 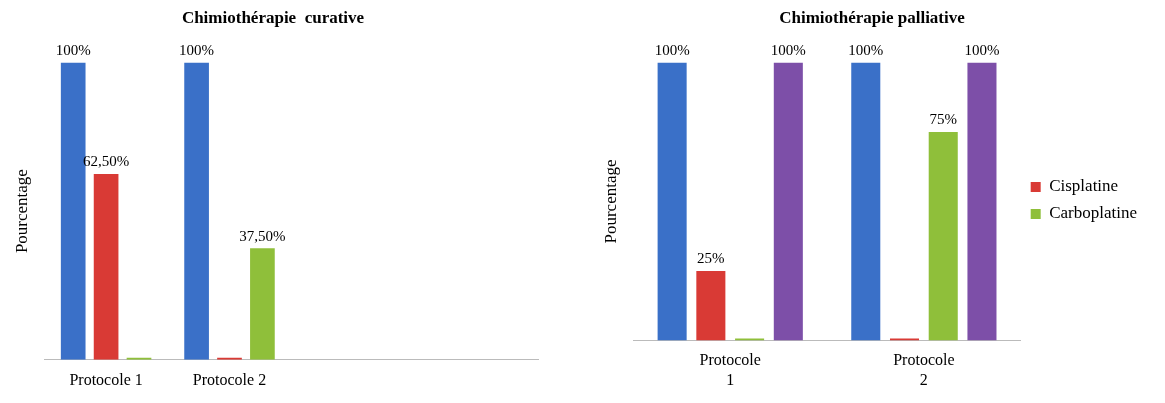 I want to click on data-label: 75%, so click(x=943, y=119).